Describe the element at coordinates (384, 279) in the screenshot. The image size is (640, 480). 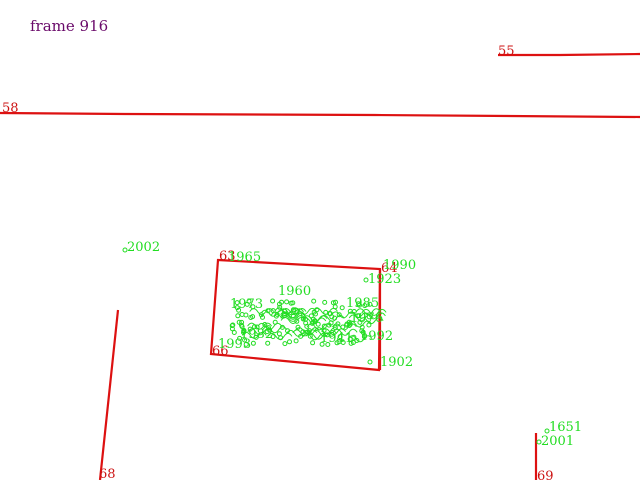
I see `point-label: 1923` at that location.